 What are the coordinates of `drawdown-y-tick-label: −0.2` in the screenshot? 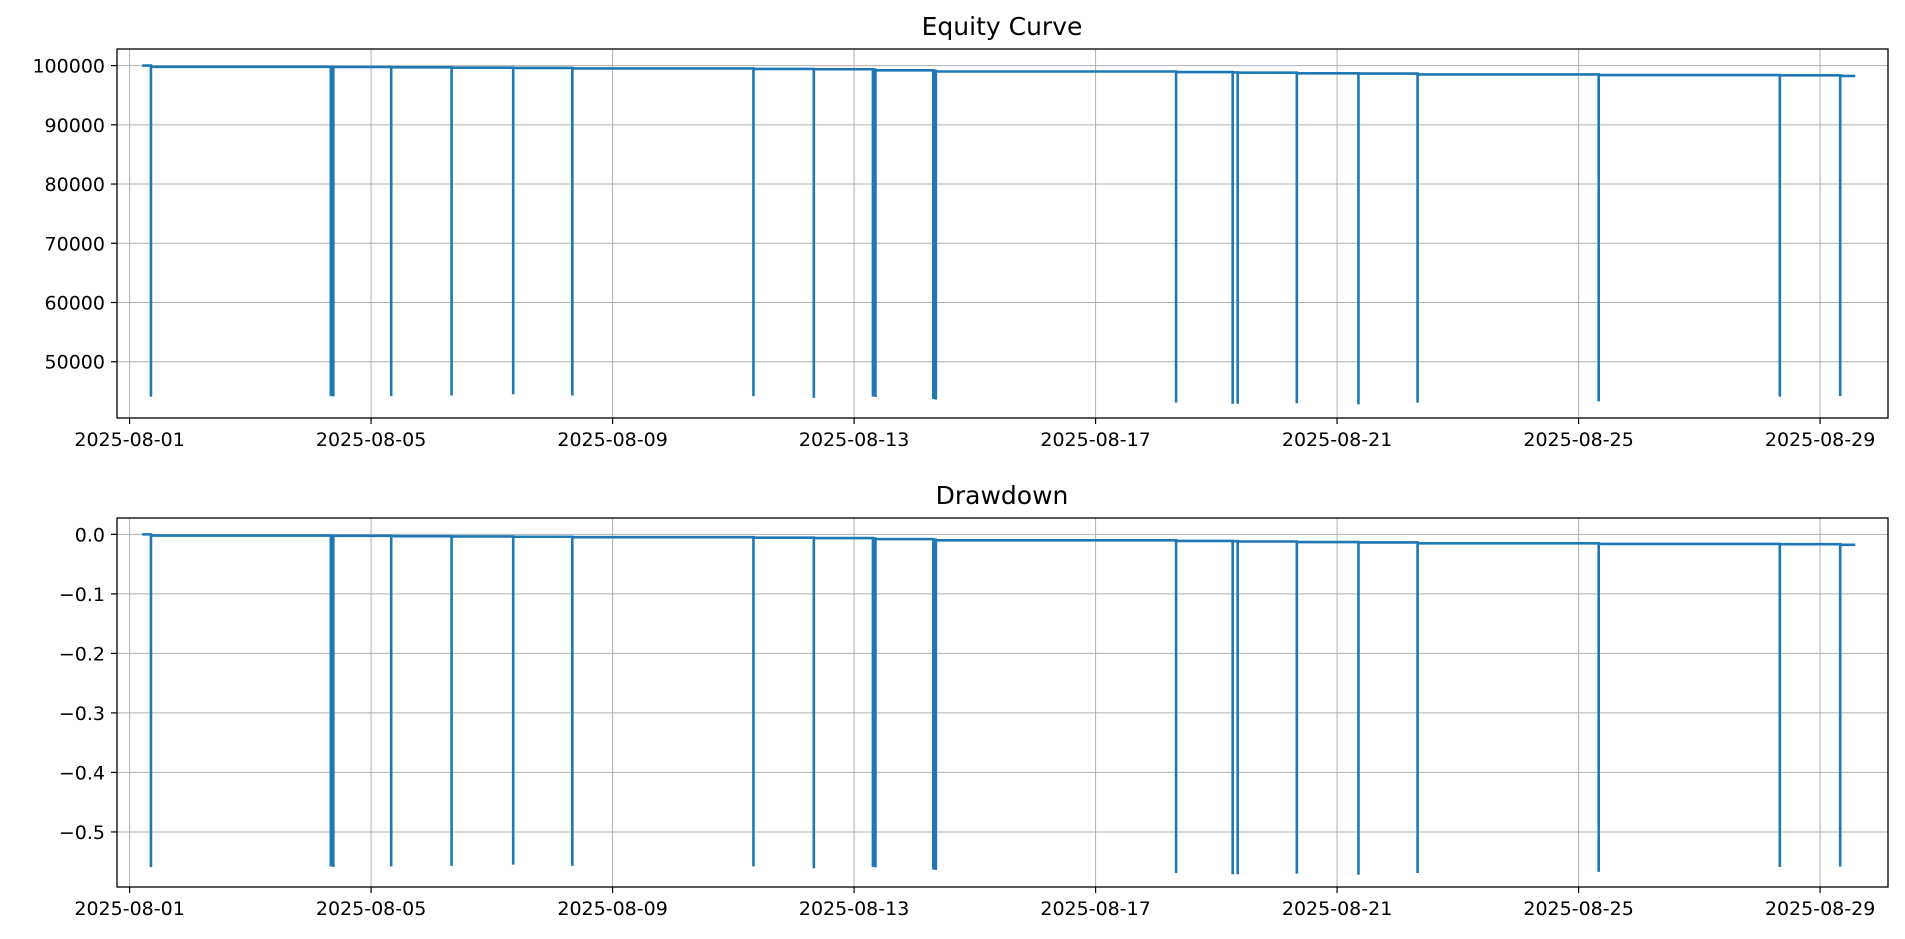 It's located at (82, 654).